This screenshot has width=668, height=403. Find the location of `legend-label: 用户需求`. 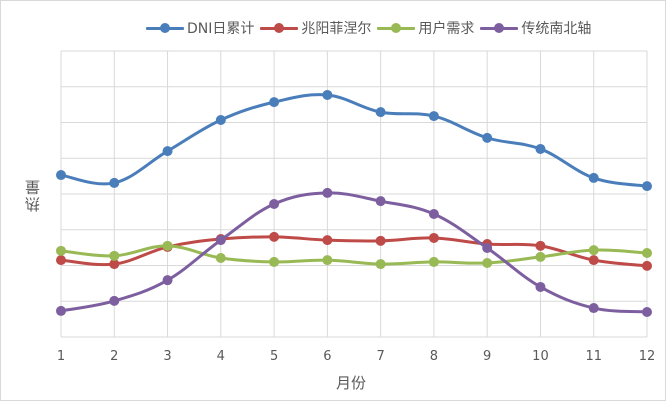

legend-label: 用户需求 is located at coordinates (446, 29).